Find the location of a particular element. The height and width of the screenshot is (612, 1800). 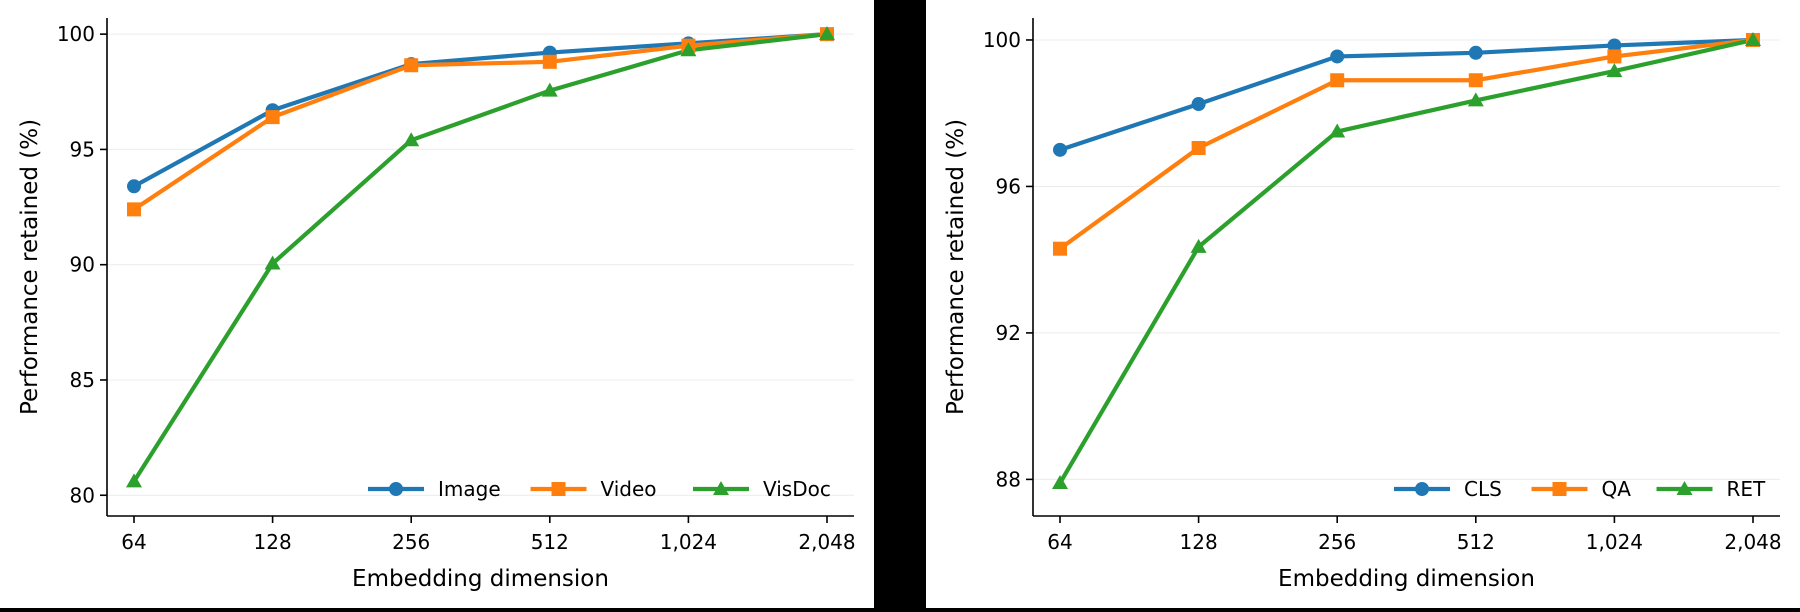

legend-label: CLS is located at coordinates (1483, 489).